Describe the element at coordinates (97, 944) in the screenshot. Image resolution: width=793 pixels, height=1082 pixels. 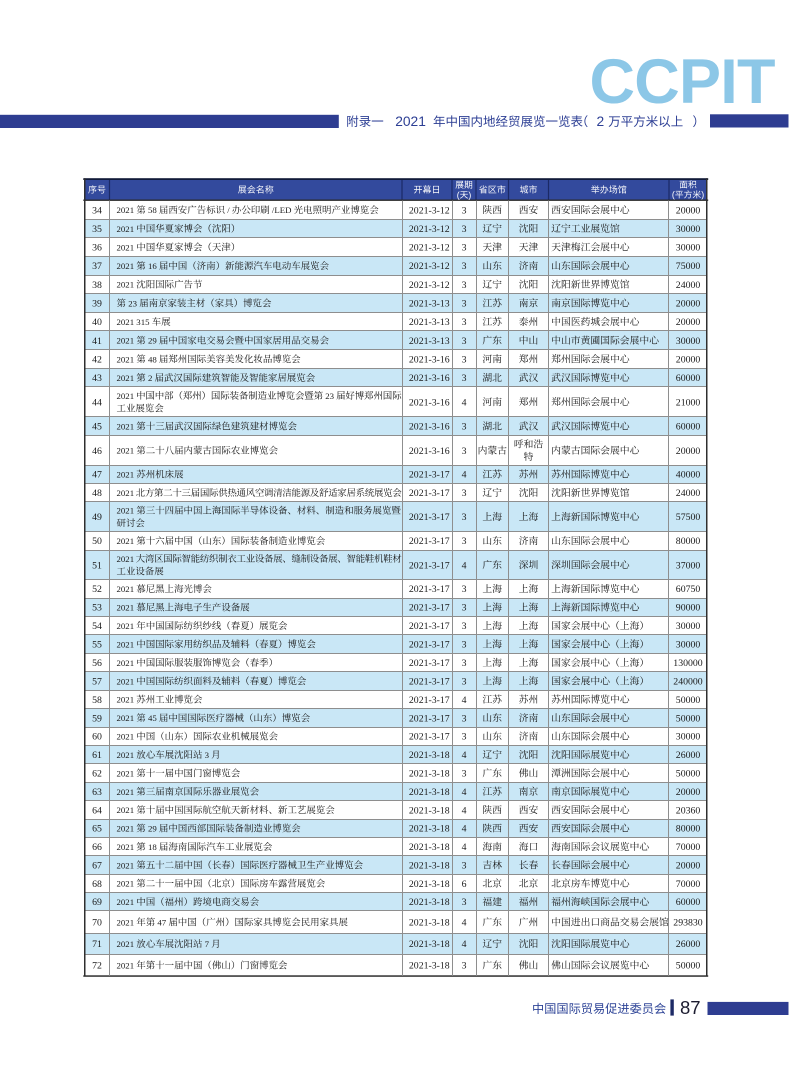
I see `svg-text: 71` at that location.